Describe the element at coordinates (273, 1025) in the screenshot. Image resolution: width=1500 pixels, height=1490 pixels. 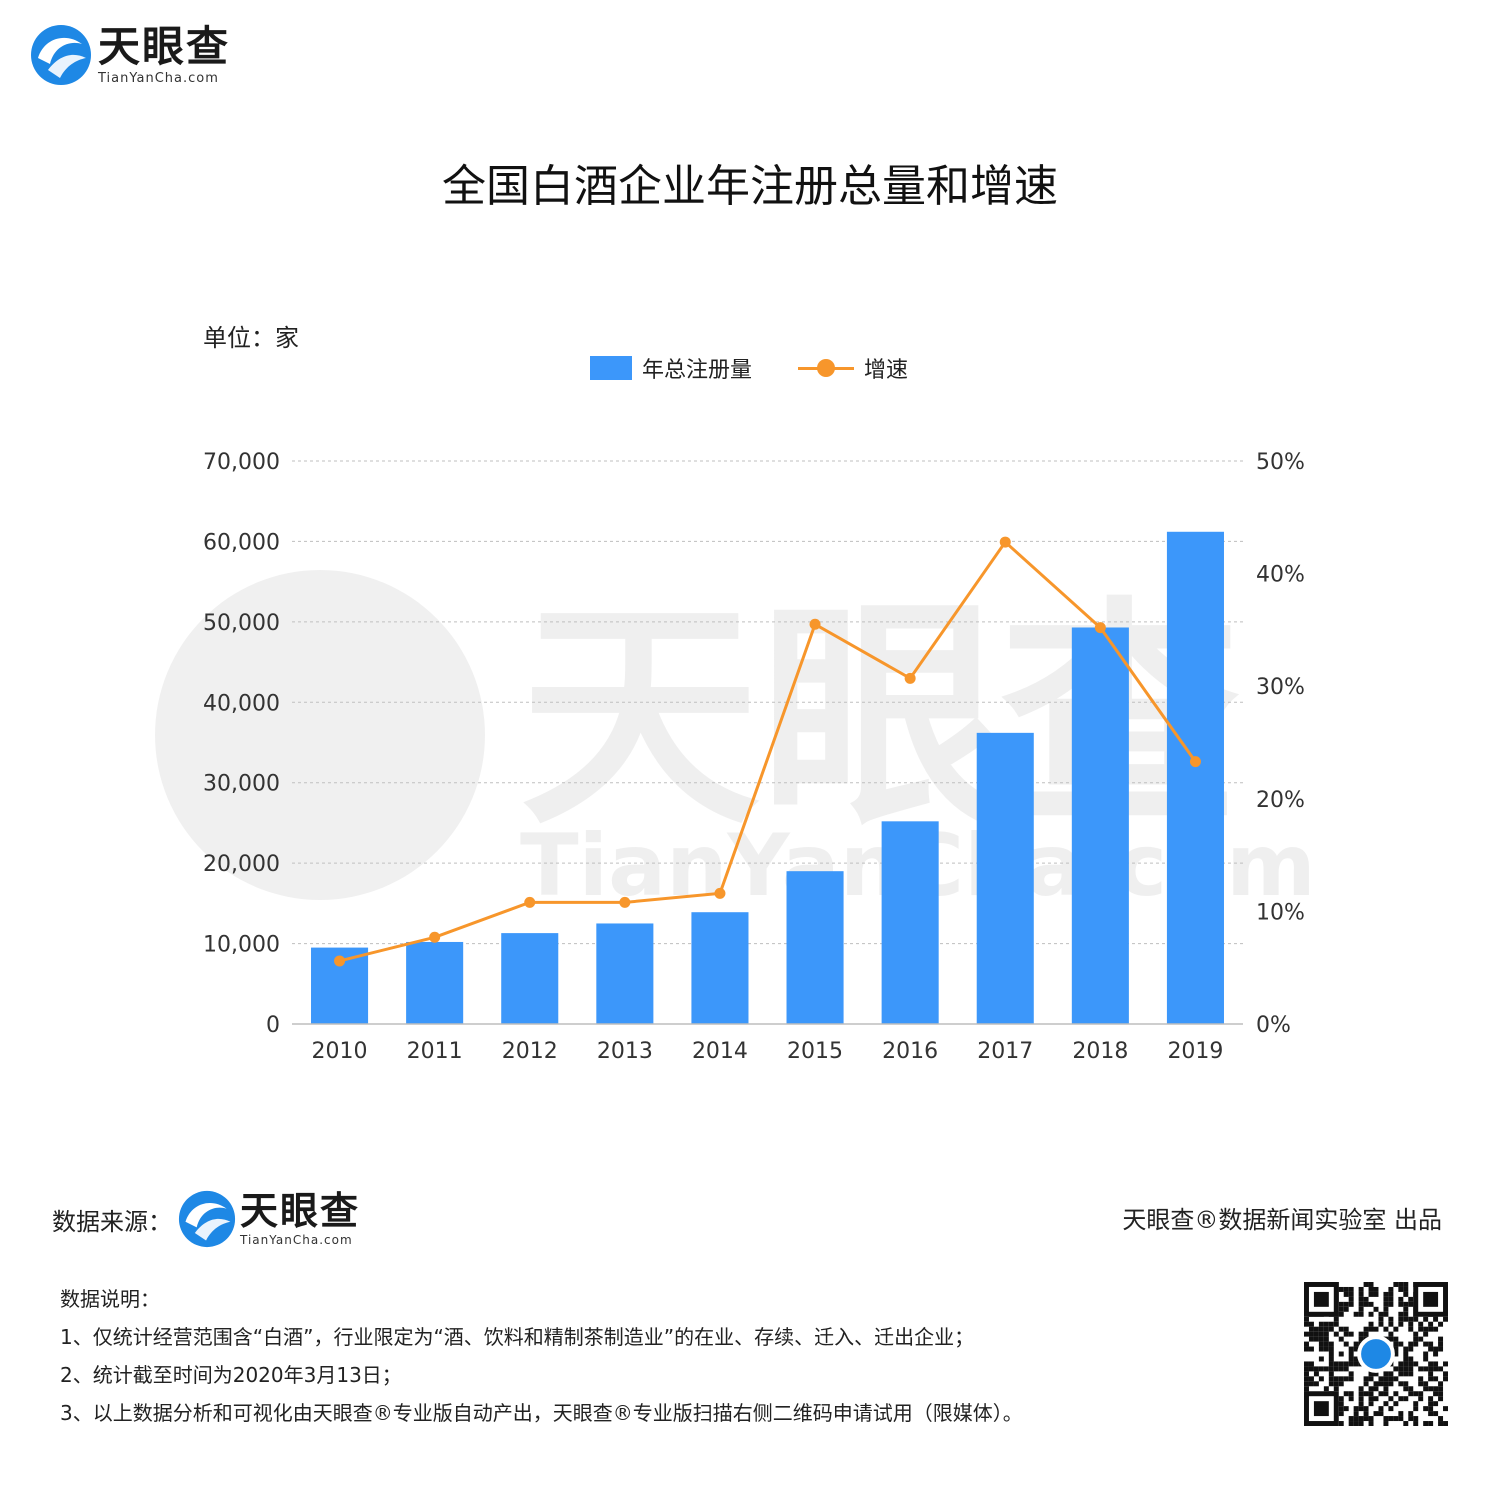
I see `y-left-tick-label: 0` at that location.